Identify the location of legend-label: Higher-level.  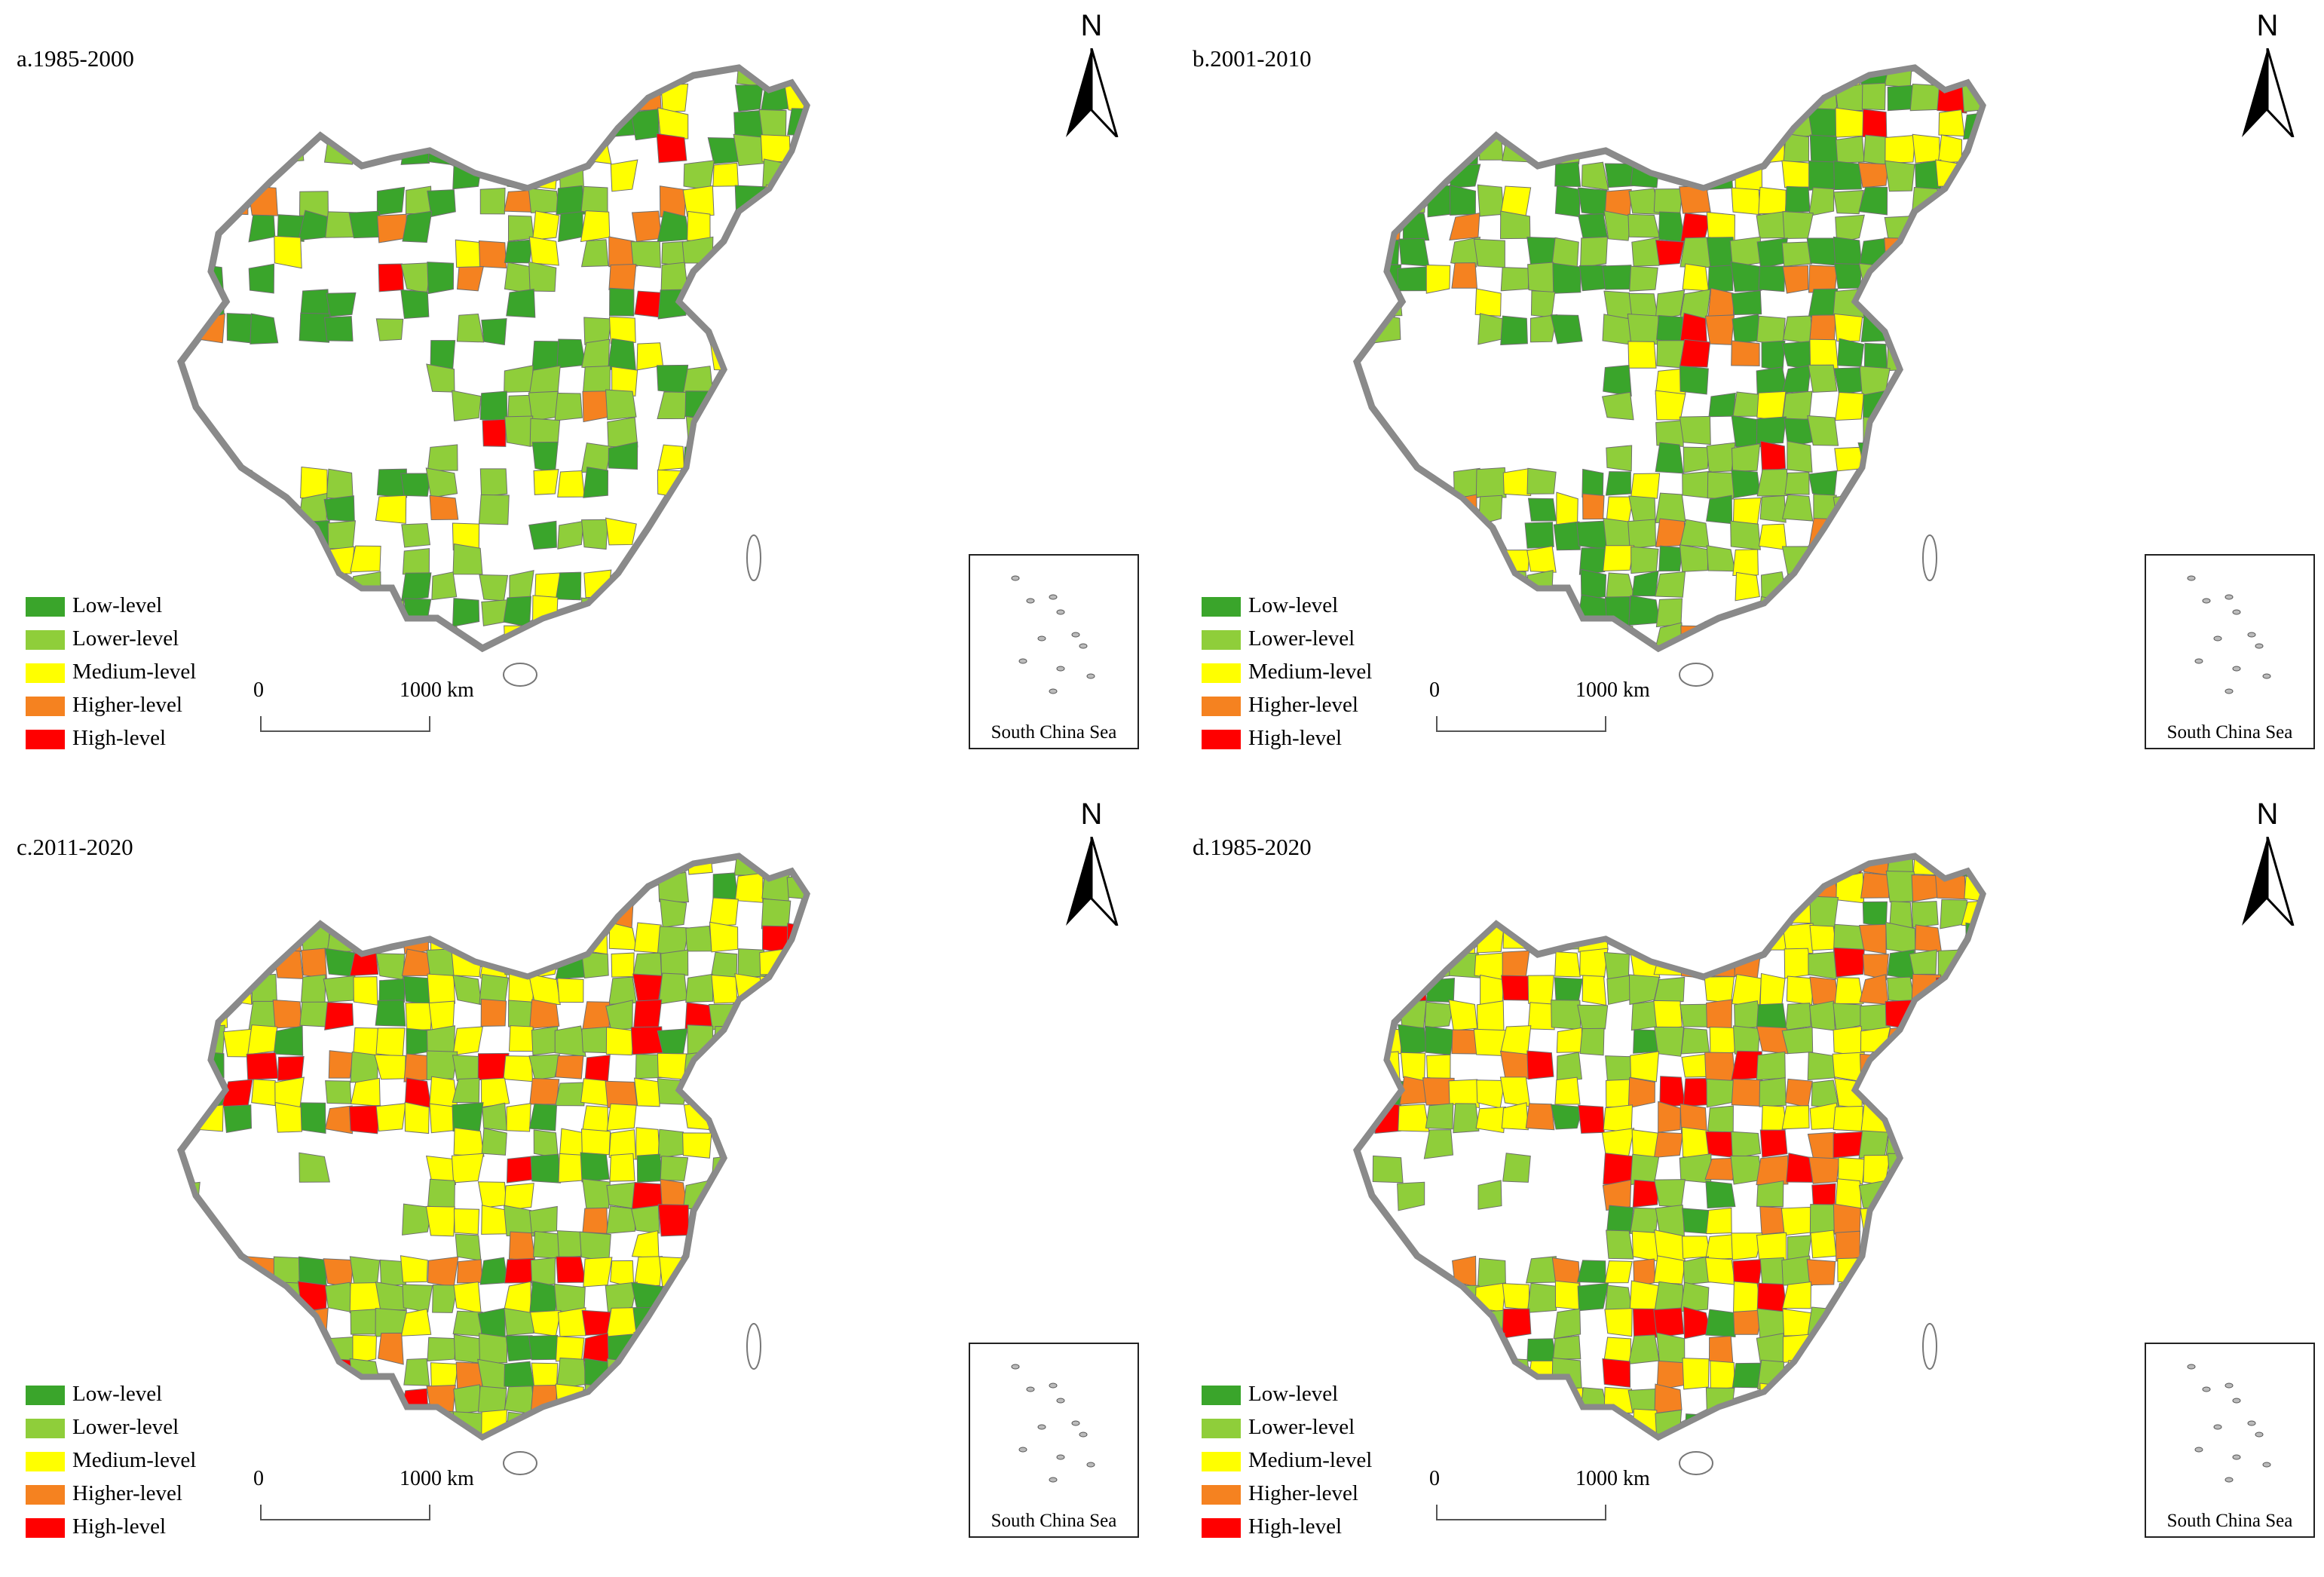
(1303, 705).